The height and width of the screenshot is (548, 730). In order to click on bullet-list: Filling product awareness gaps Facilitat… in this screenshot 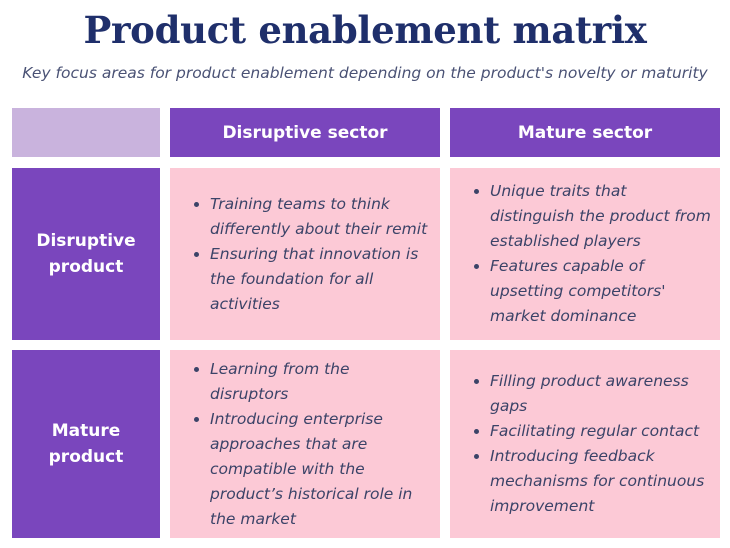, I will do `click(590, 444)`.